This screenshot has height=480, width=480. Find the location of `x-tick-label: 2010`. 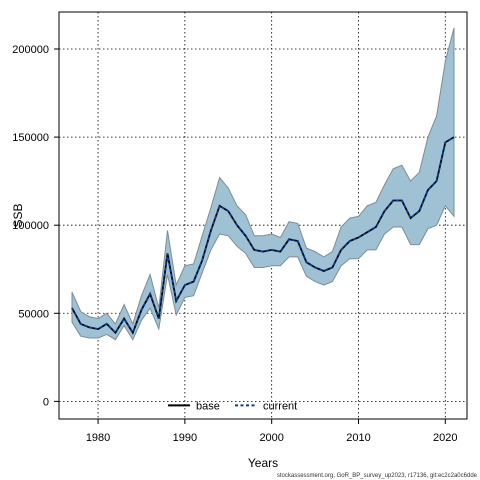

x-tick-label: 2010 is located at coordinates (358, 438).